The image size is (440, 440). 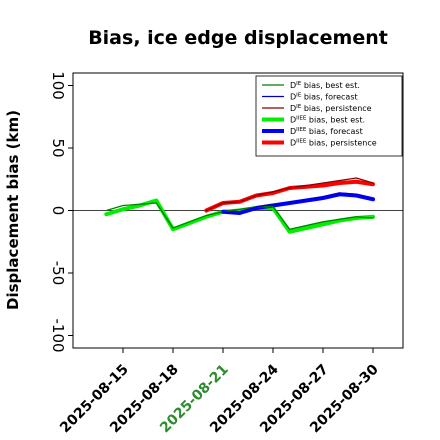 What do you see at coordinates (333, 143) in the screenshot?
I see `legend-entry: DIIEE bias, persistence` at bounding box center [333, 143].